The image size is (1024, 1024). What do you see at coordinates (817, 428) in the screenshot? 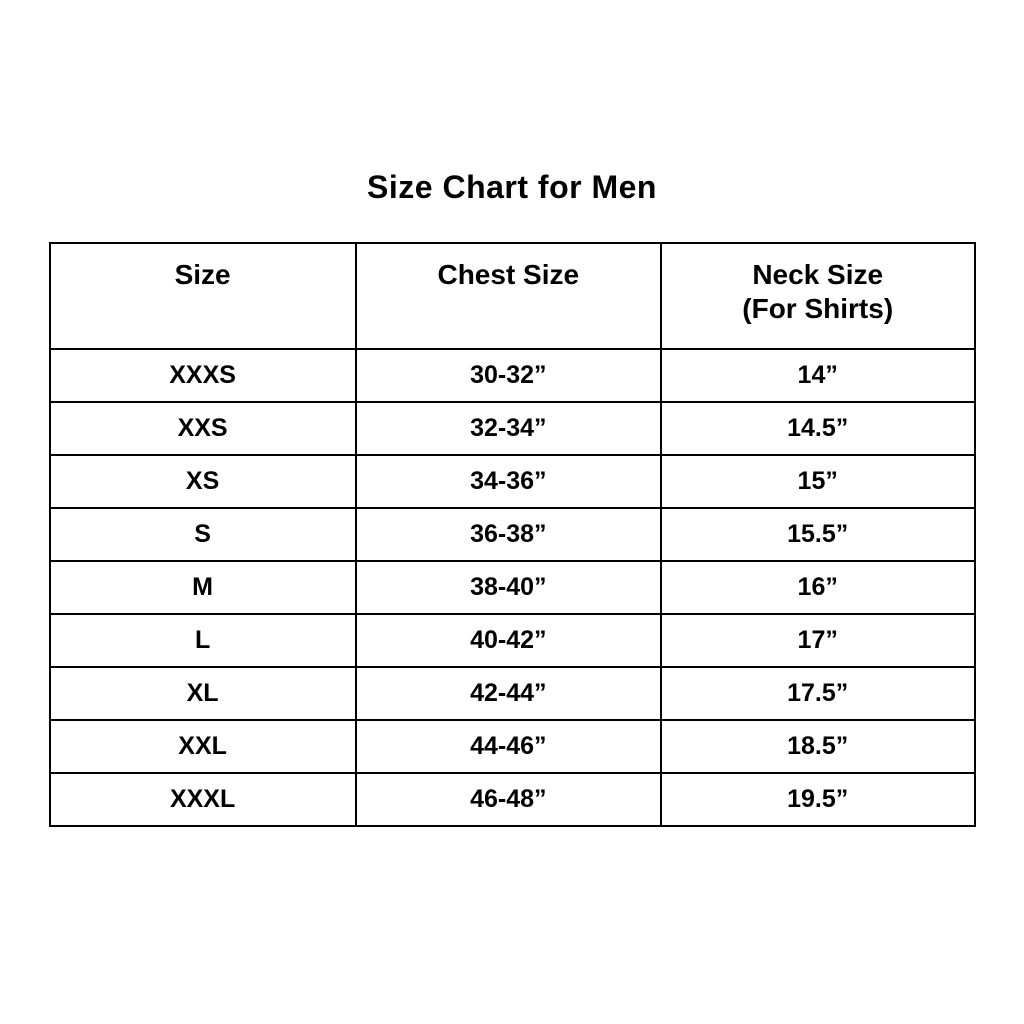
I see `cell-neck: 14.5”` at bounding box center [817, 428].